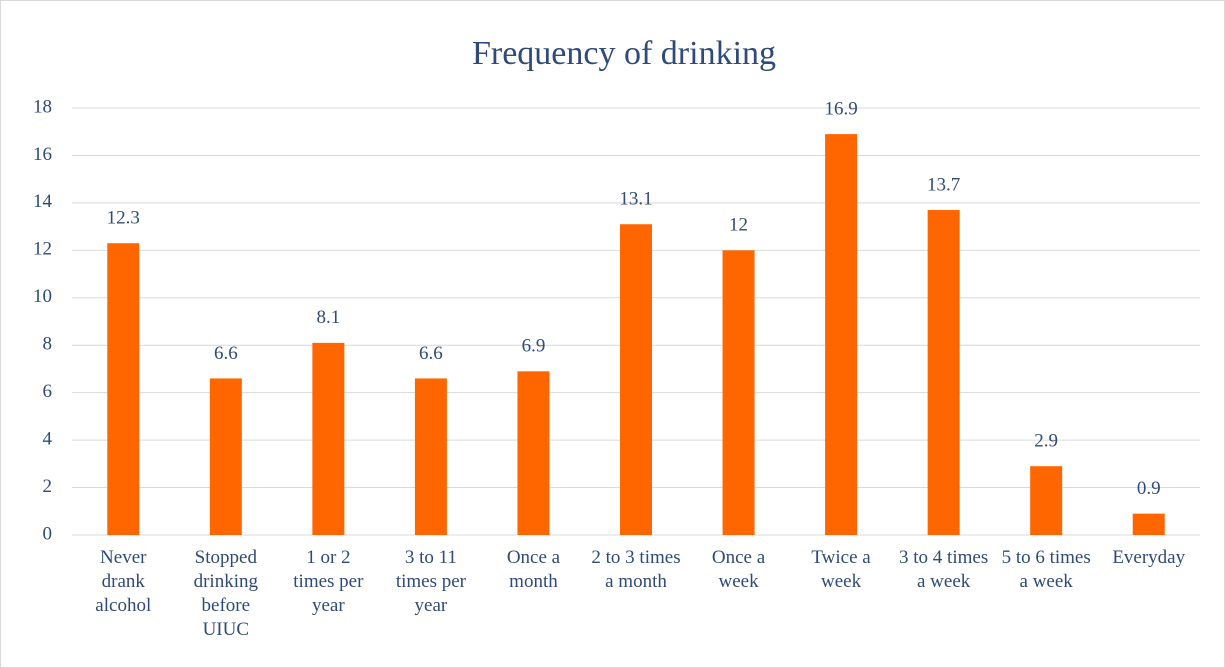 The image size is (1225, 668). Describe the element at coordinates (48, 344) in the screenshot. I see `y-tick-label: 8` at that location.